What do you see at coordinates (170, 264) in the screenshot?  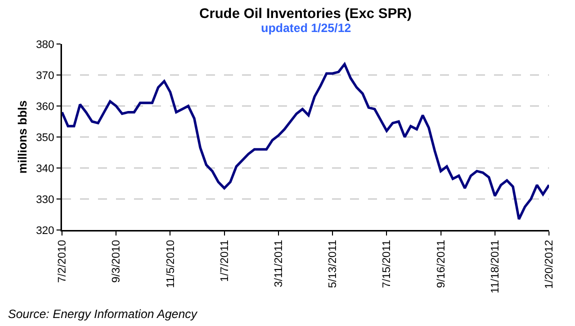 I see `x-tick-label: 11/5/2010` at bounding box center [170, 264].